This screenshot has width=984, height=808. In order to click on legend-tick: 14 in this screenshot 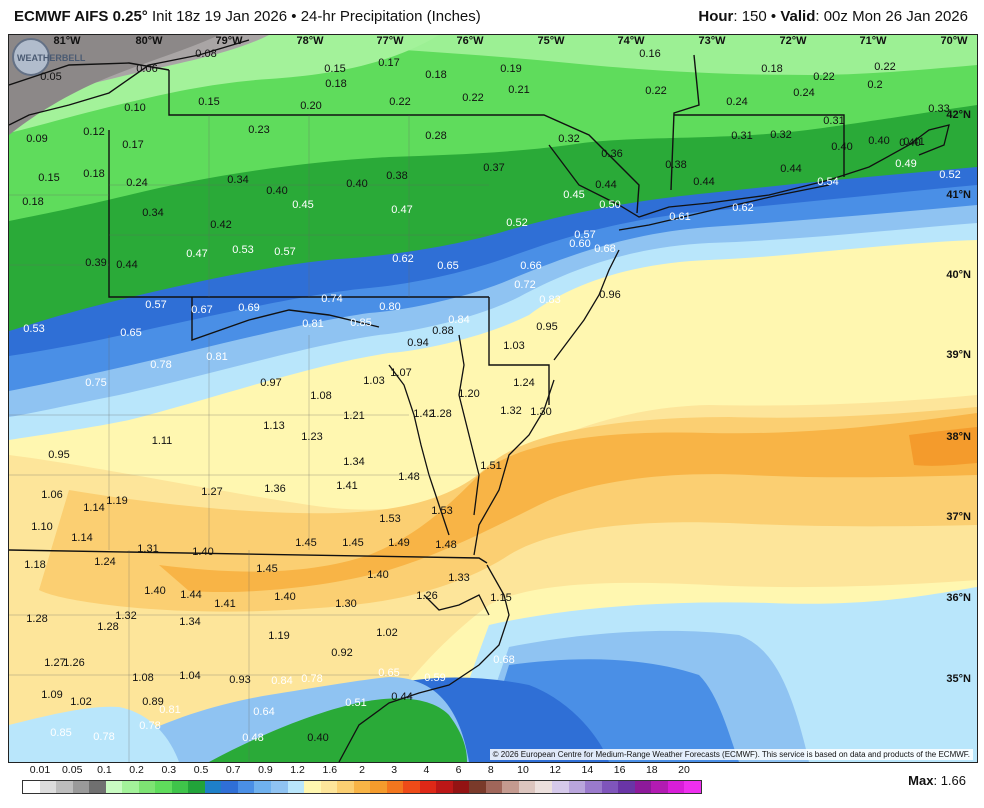, I will do `click(587, 770)`.